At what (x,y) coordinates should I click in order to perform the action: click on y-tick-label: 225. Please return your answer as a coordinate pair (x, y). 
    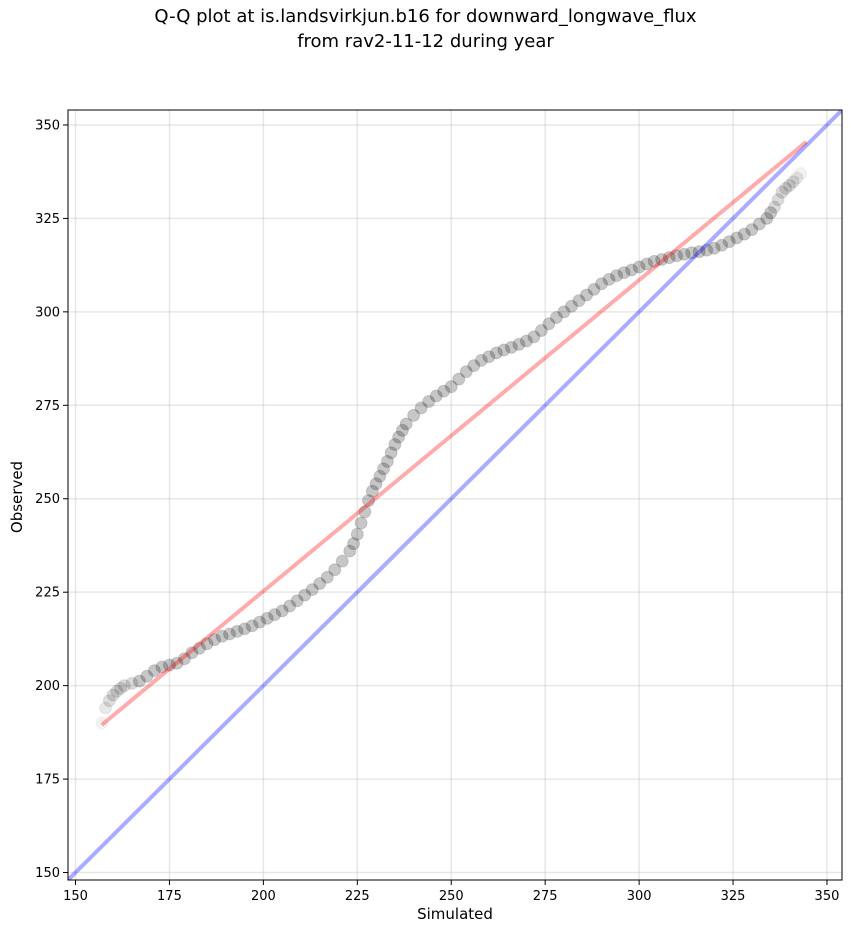
    Looking at the image, I should click on (47, 593).